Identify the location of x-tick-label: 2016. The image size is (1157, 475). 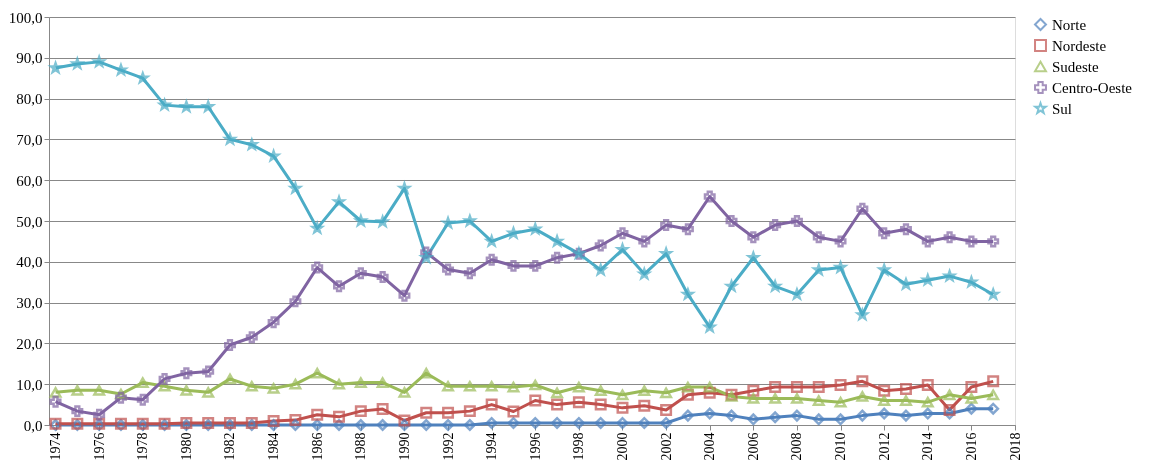
(971, 446).